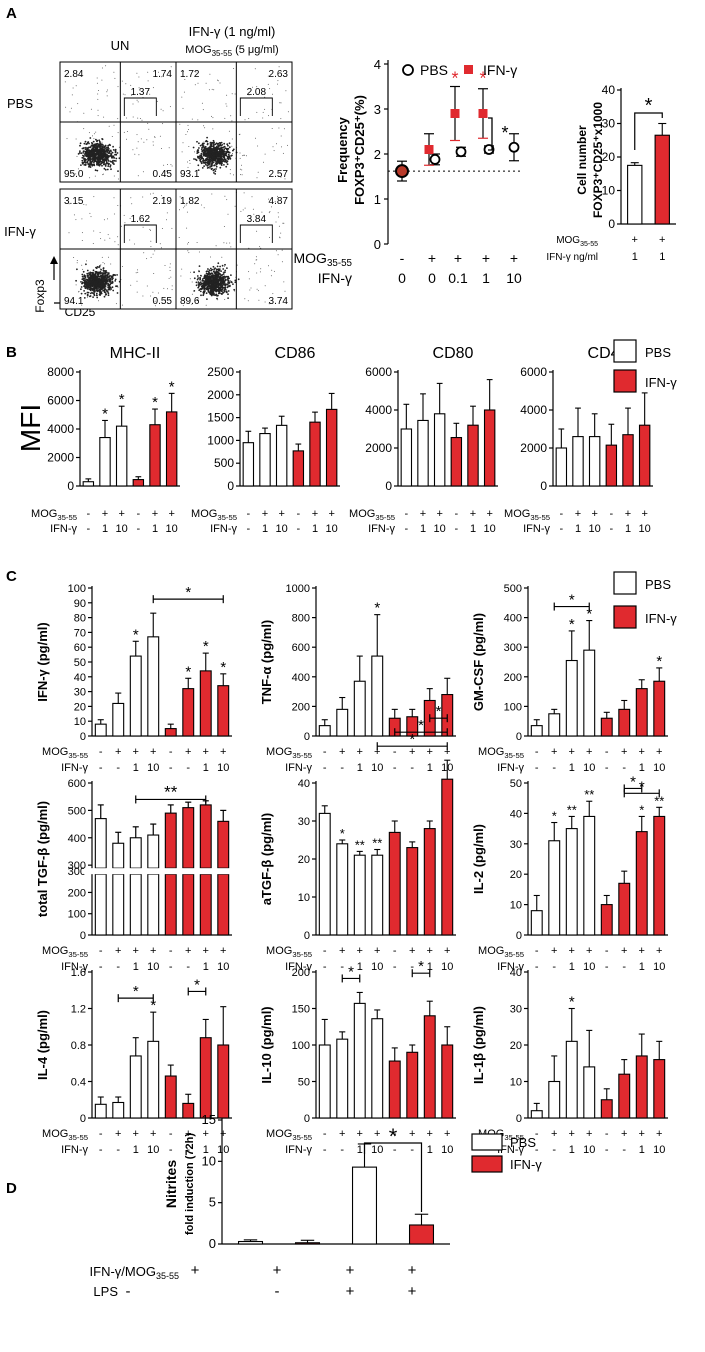 The height and width of the screenshot is (1352, 705). What do you see at coordinates (434, 70) in the screenshot?
I see `legend-pbs-label: PBS` at bounding box center [434, 70].